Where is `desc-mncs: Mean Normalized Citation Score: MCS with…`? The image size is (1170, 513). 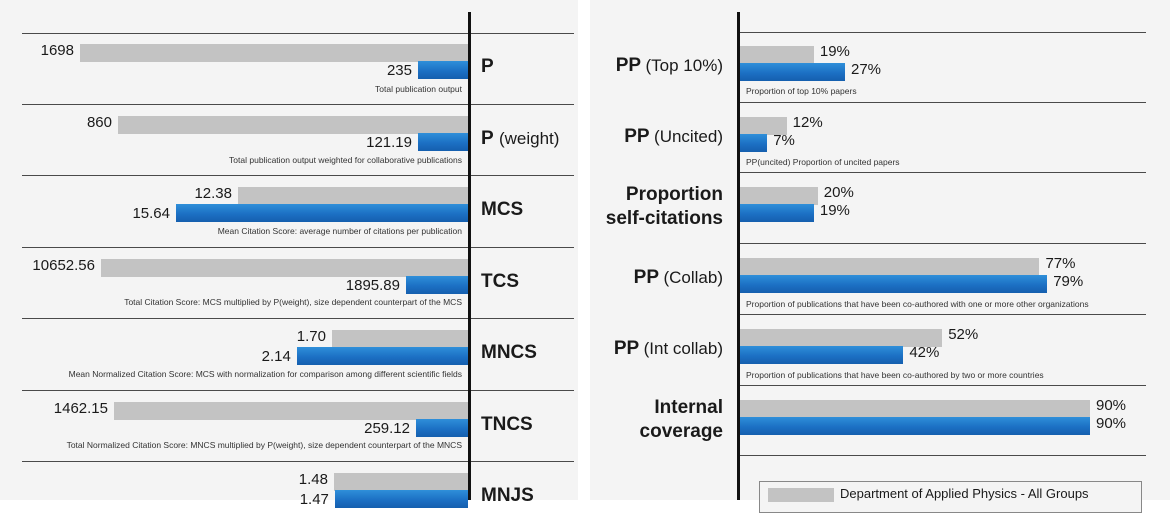
desc-mncs: Mean Normalized Citation Score: MCS with… is located at coordinates (265, 374).